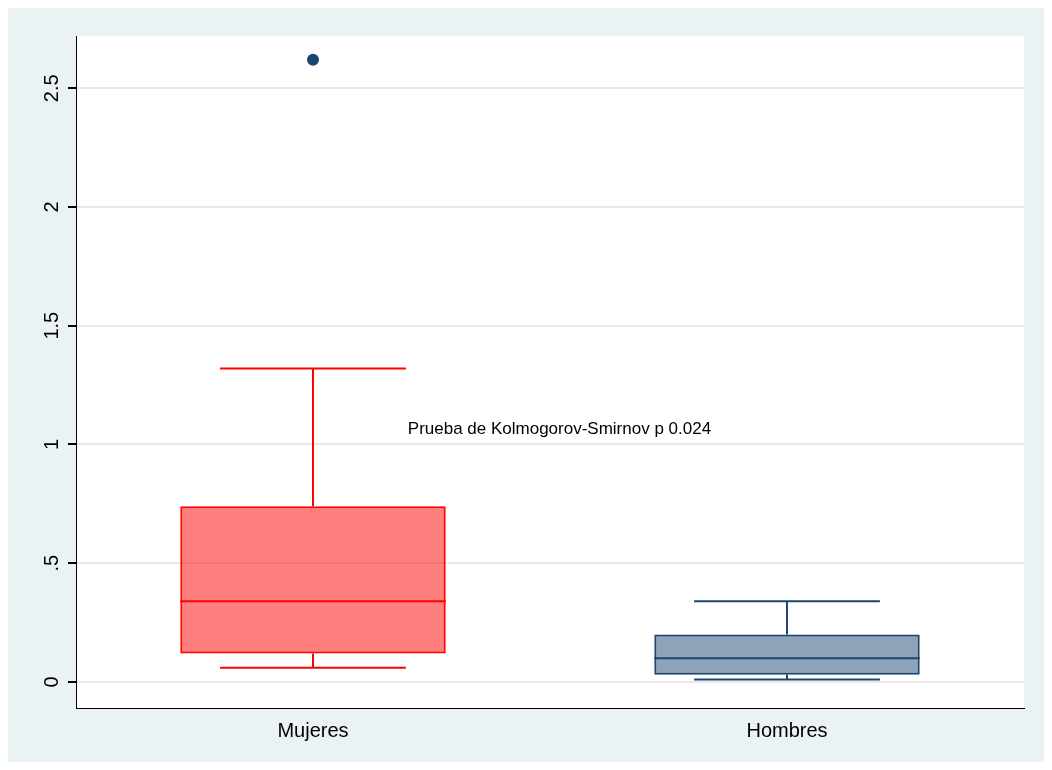 Image resolution: width=1052 pixels, height=770 pixels. I want to click on y-tick-label: 0, so click(50, 682).